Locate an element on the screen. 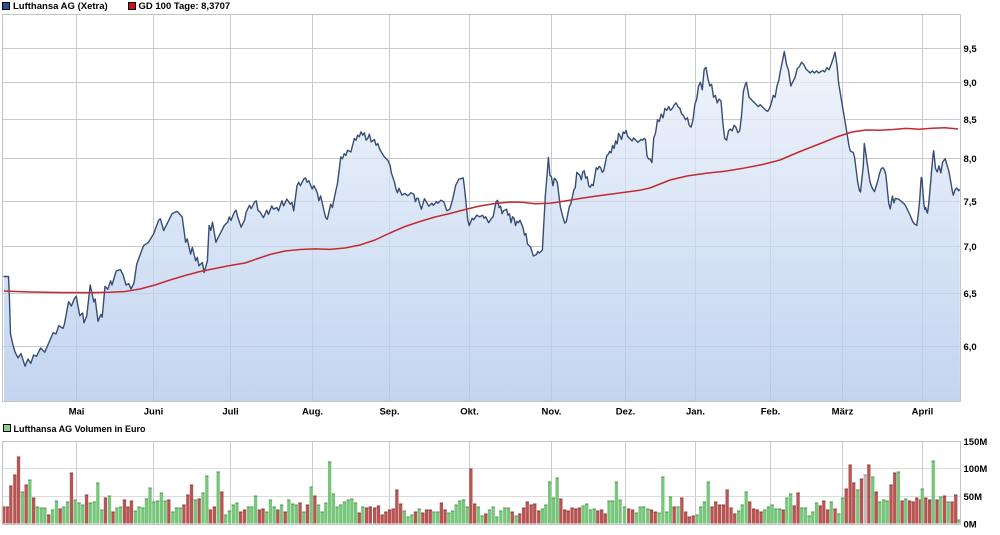 This screenshot has width=1000, height=535. svg-text: Juli is located at coordinates (230, 412).